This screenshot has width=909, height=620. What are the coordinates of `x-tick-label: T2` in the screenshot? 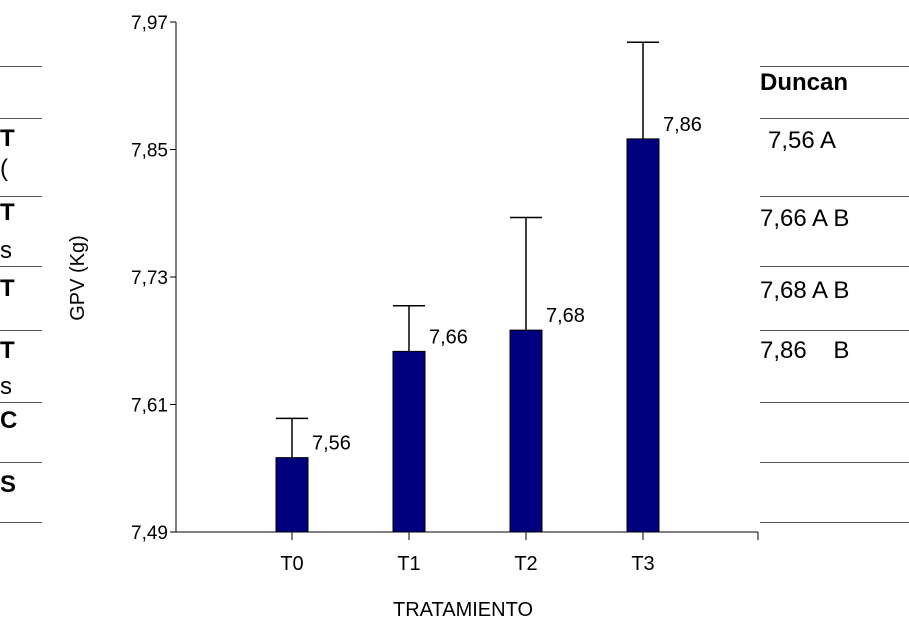 It's located at (525, 564).